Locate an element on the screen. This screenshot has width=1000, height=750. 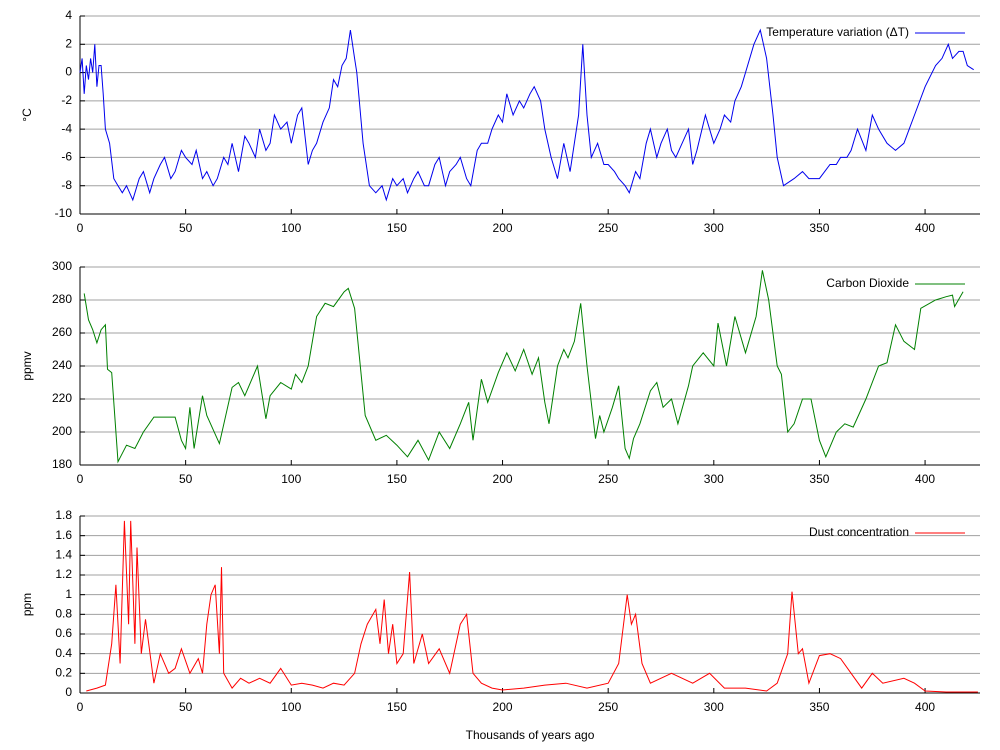
y-tick-label: 1 is located at coordinates (68, 594).